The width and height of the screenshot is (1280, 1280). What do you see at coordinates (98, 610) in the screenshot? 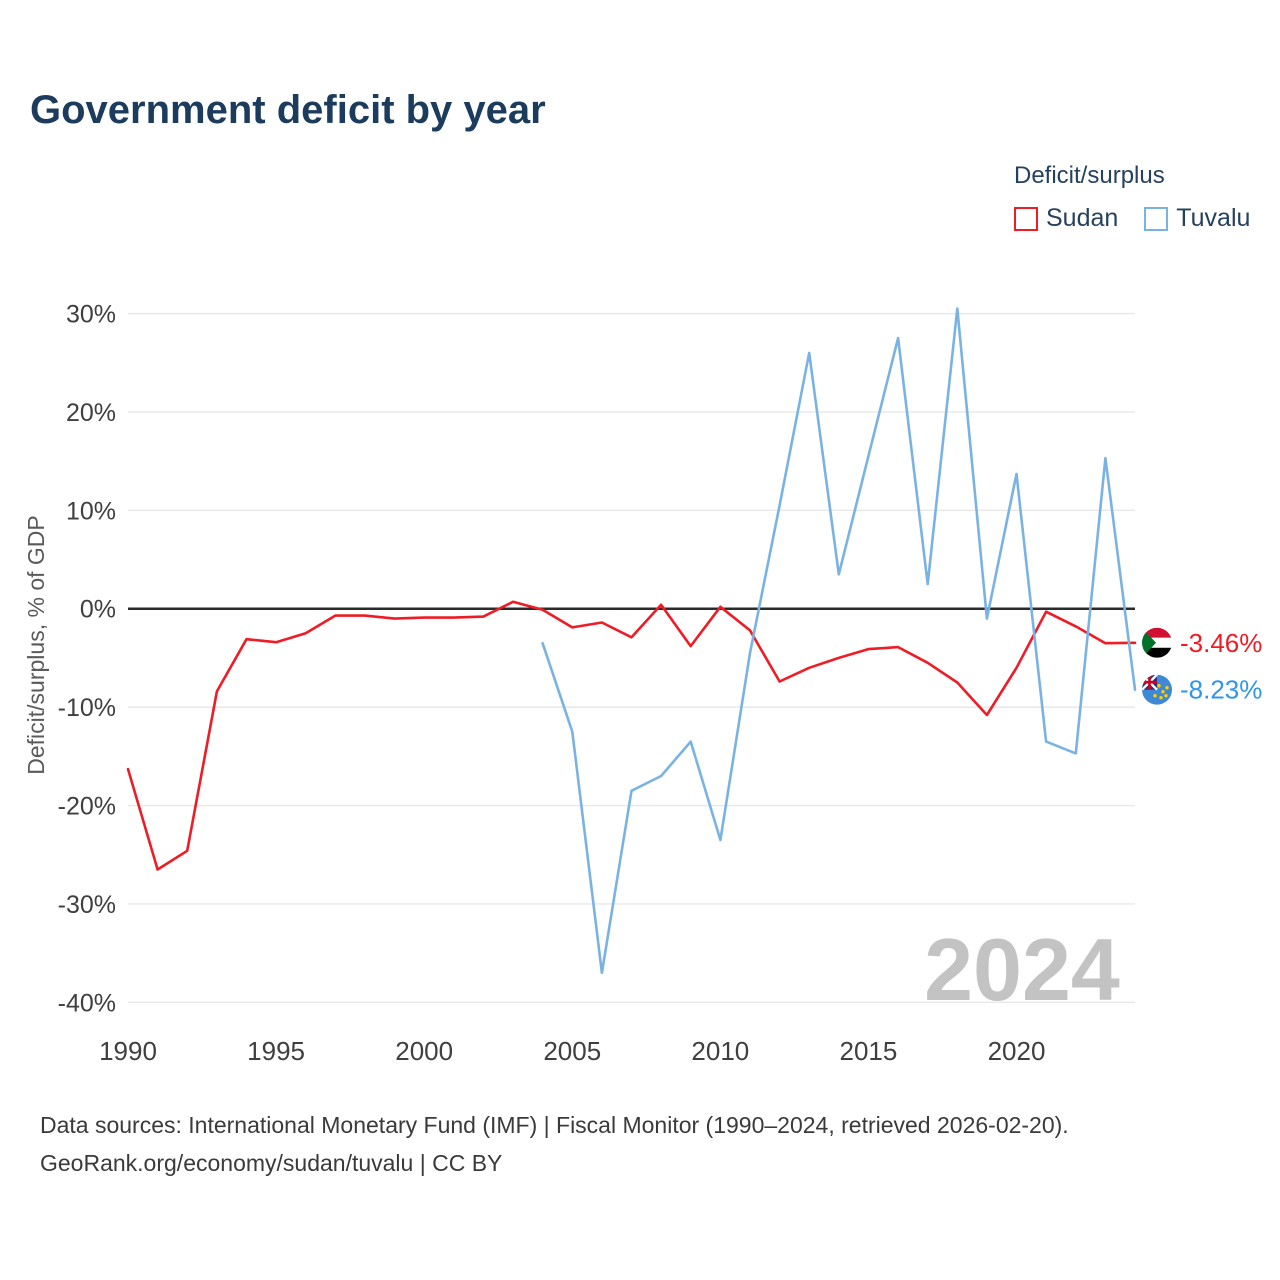
I see `y-tick-label: 0%` at bounding box center [98, 610].